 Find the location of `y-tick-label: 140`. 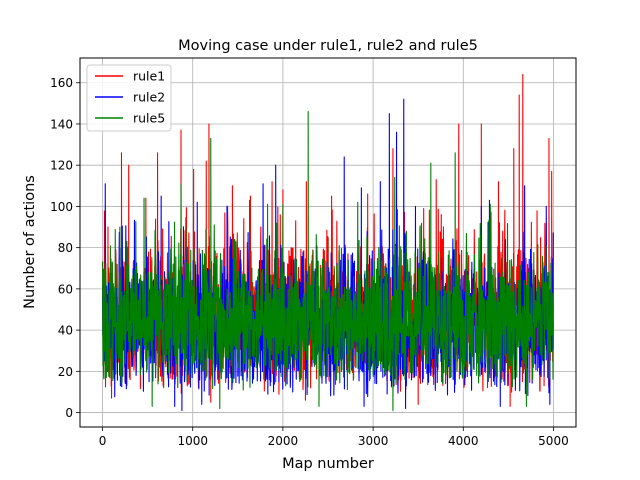

y-tick-label: 140 is located at coordinates (61, 124).